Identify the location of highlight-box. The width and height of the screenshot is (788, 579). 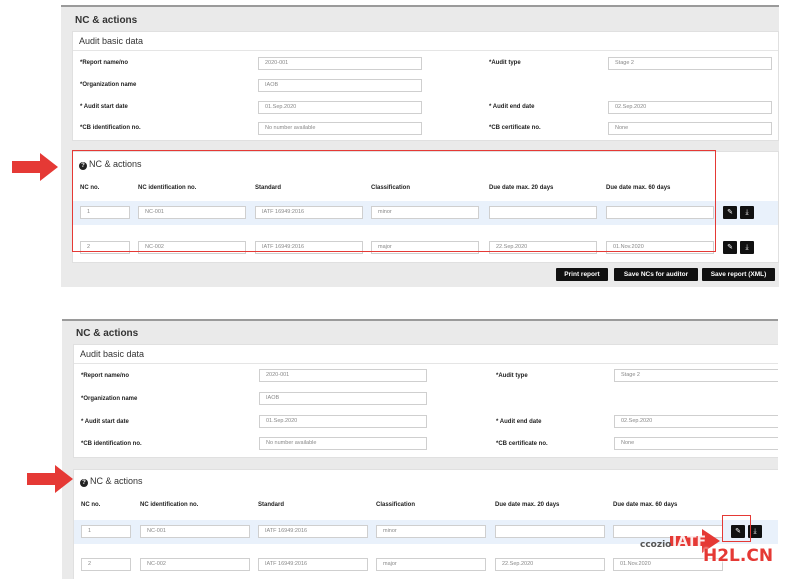
(394, 201).